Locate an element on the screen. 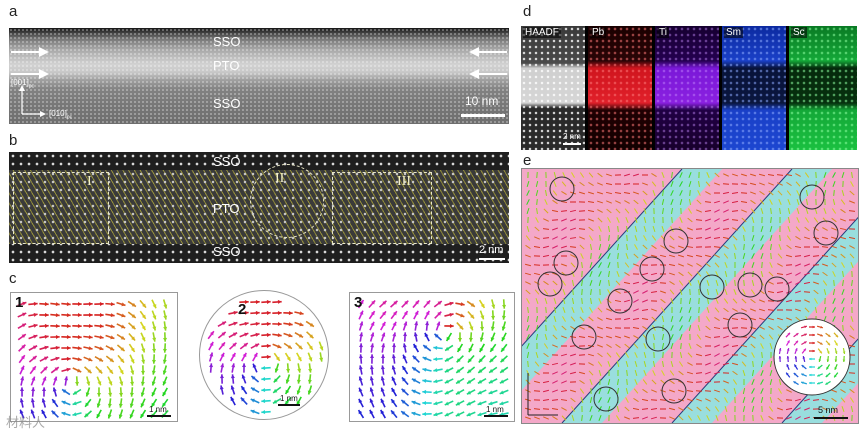  map-label-ti: Ti is located at coordinates (663, 32).